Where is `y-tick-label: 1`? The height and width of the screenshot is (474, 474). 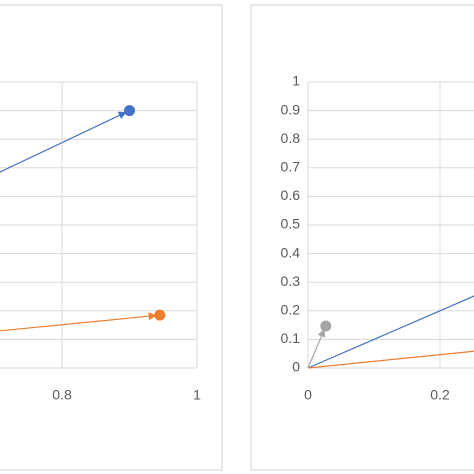 y-tick-label: 1 is located at coordinates (296, 81).